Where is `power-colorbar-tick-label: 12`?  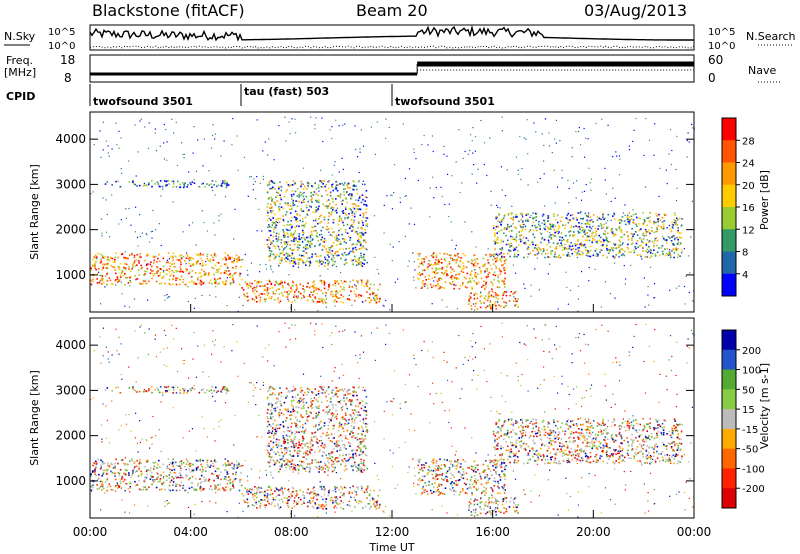 power-colorbar-tick-label: 12 is located at coordinates (748, 230).